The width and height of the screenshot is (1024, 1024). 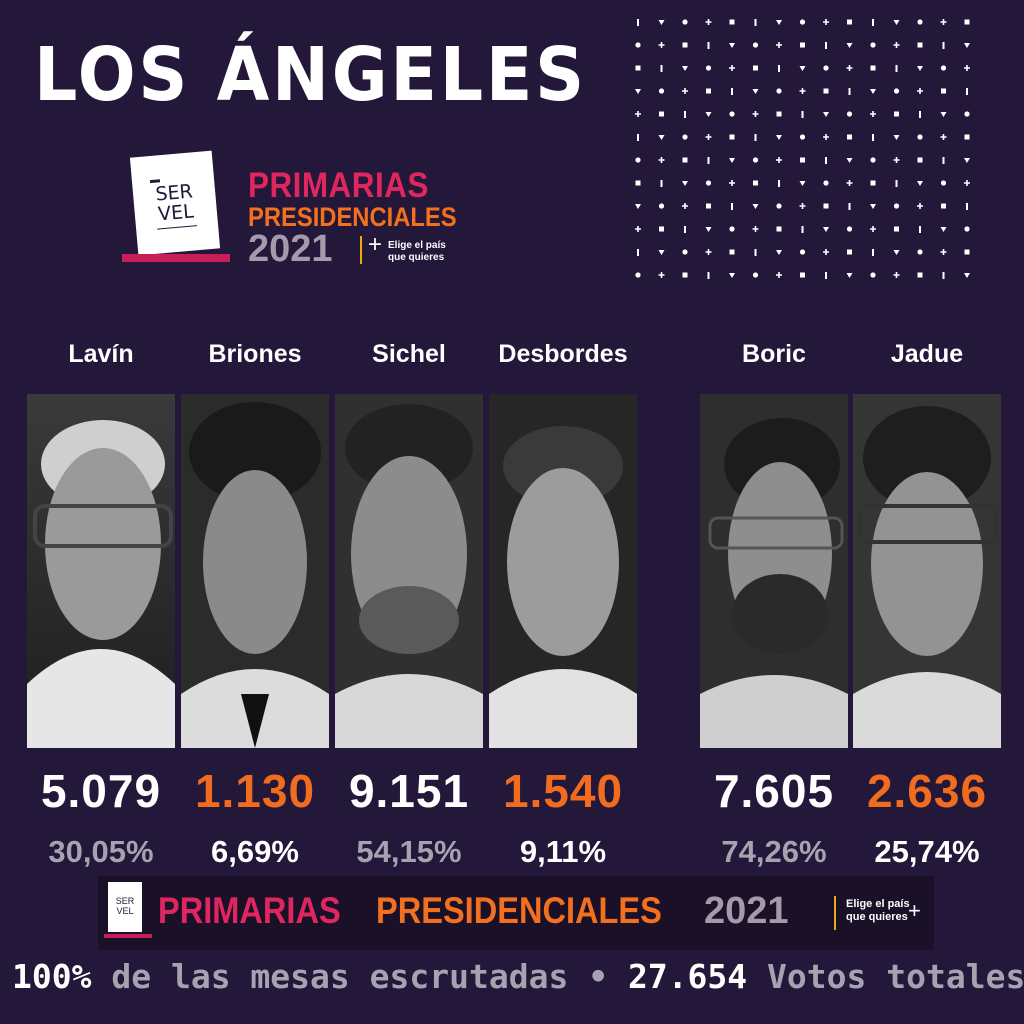 I want to click on decorative-symbol-pattern, so click(x=802, y=149).